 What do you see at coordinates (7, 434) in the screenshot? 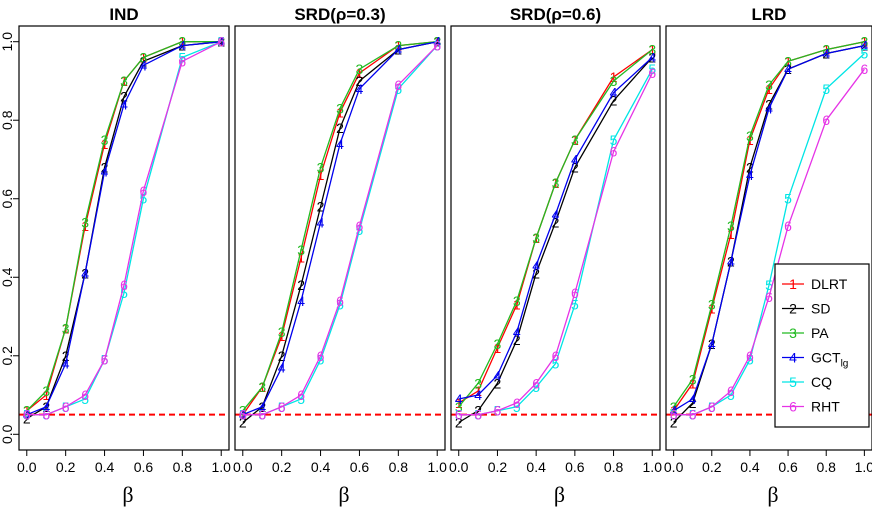
I see `y-tick-label: 0.0` at bounding box center [7, 434].